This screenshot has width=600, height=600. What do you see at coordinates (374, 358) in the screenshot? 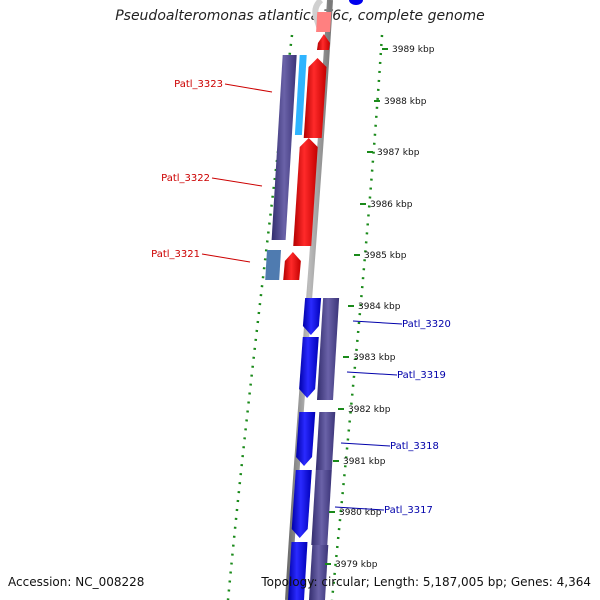
I see `tick-label: 3983 kbp` at bounding box center [374, 358].